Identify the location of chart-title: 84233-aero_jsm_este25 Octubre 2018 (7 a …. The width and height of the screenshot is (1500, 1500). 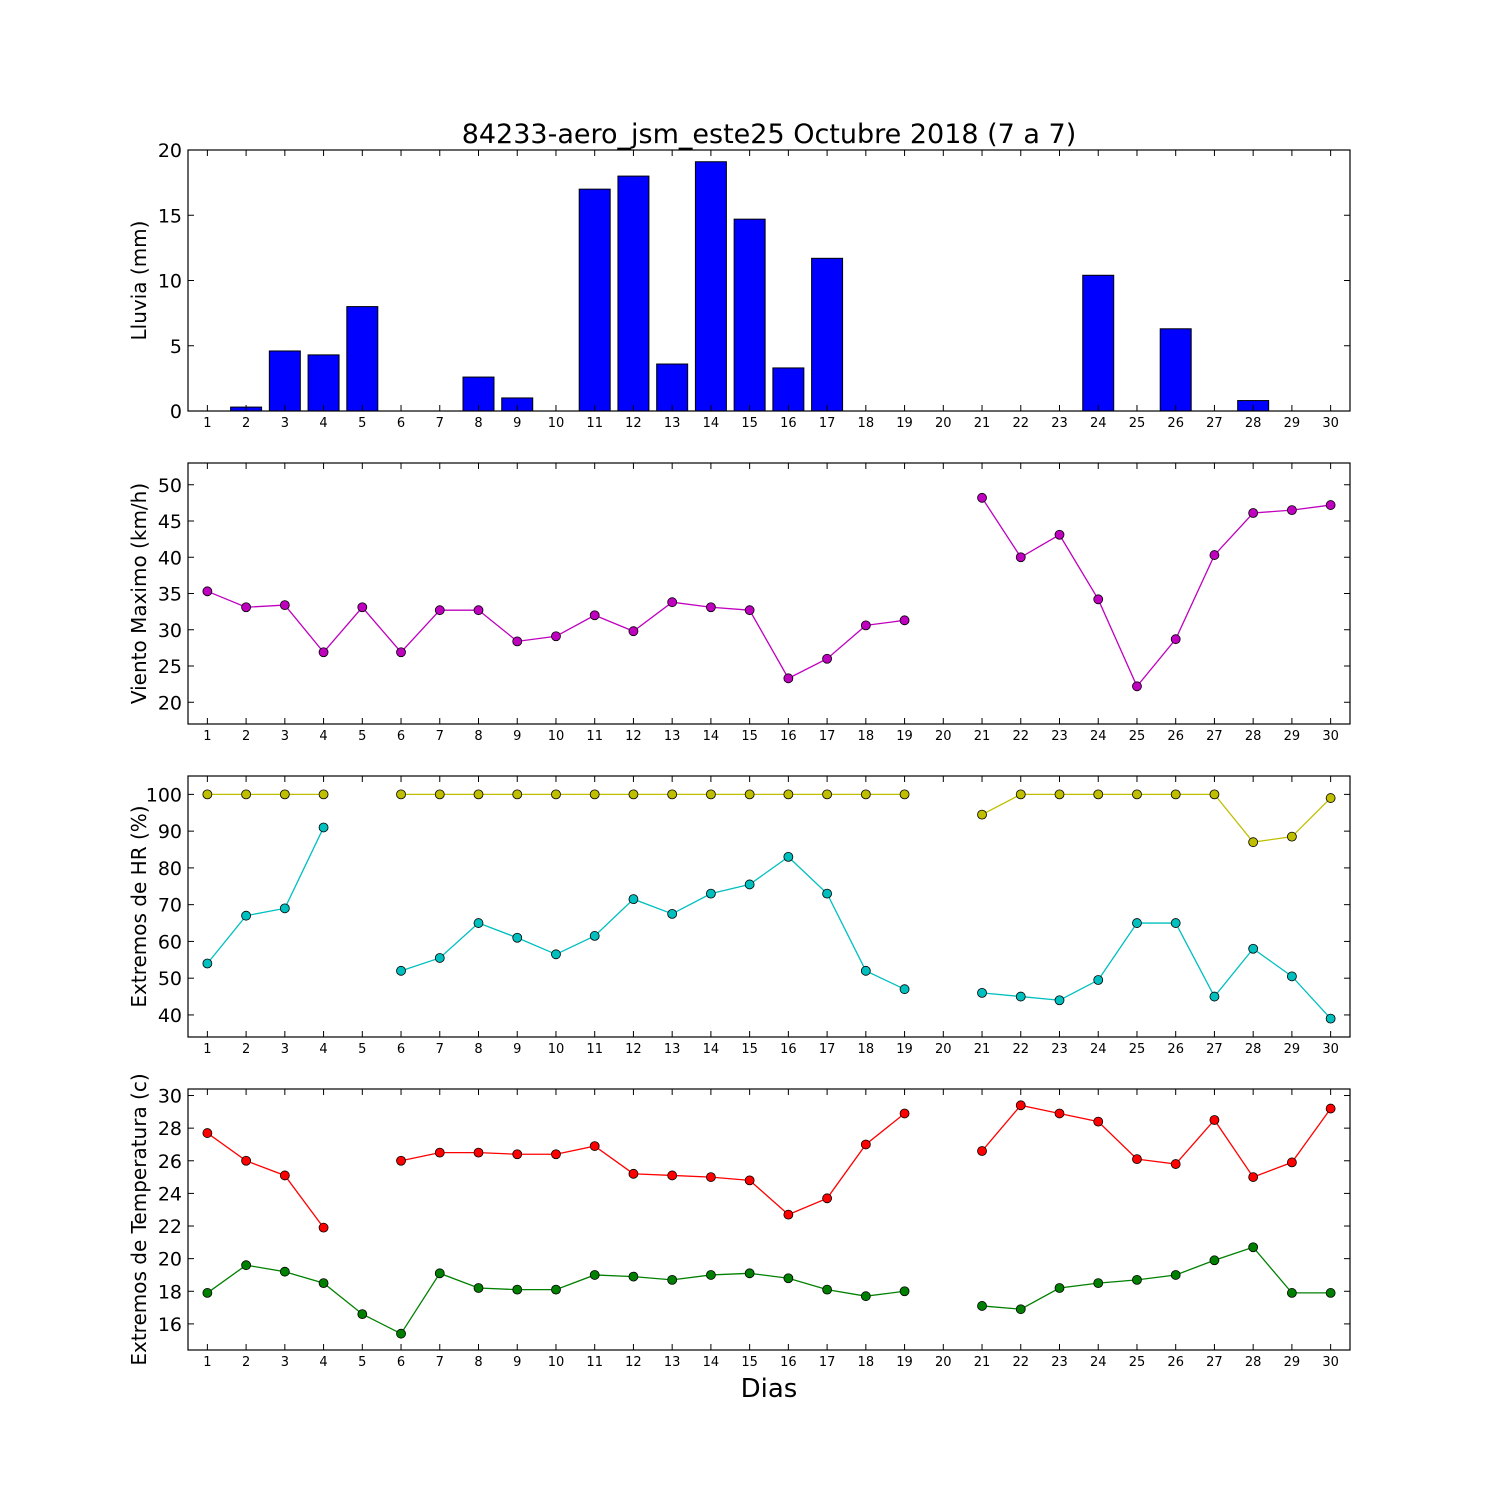
(769, 134).